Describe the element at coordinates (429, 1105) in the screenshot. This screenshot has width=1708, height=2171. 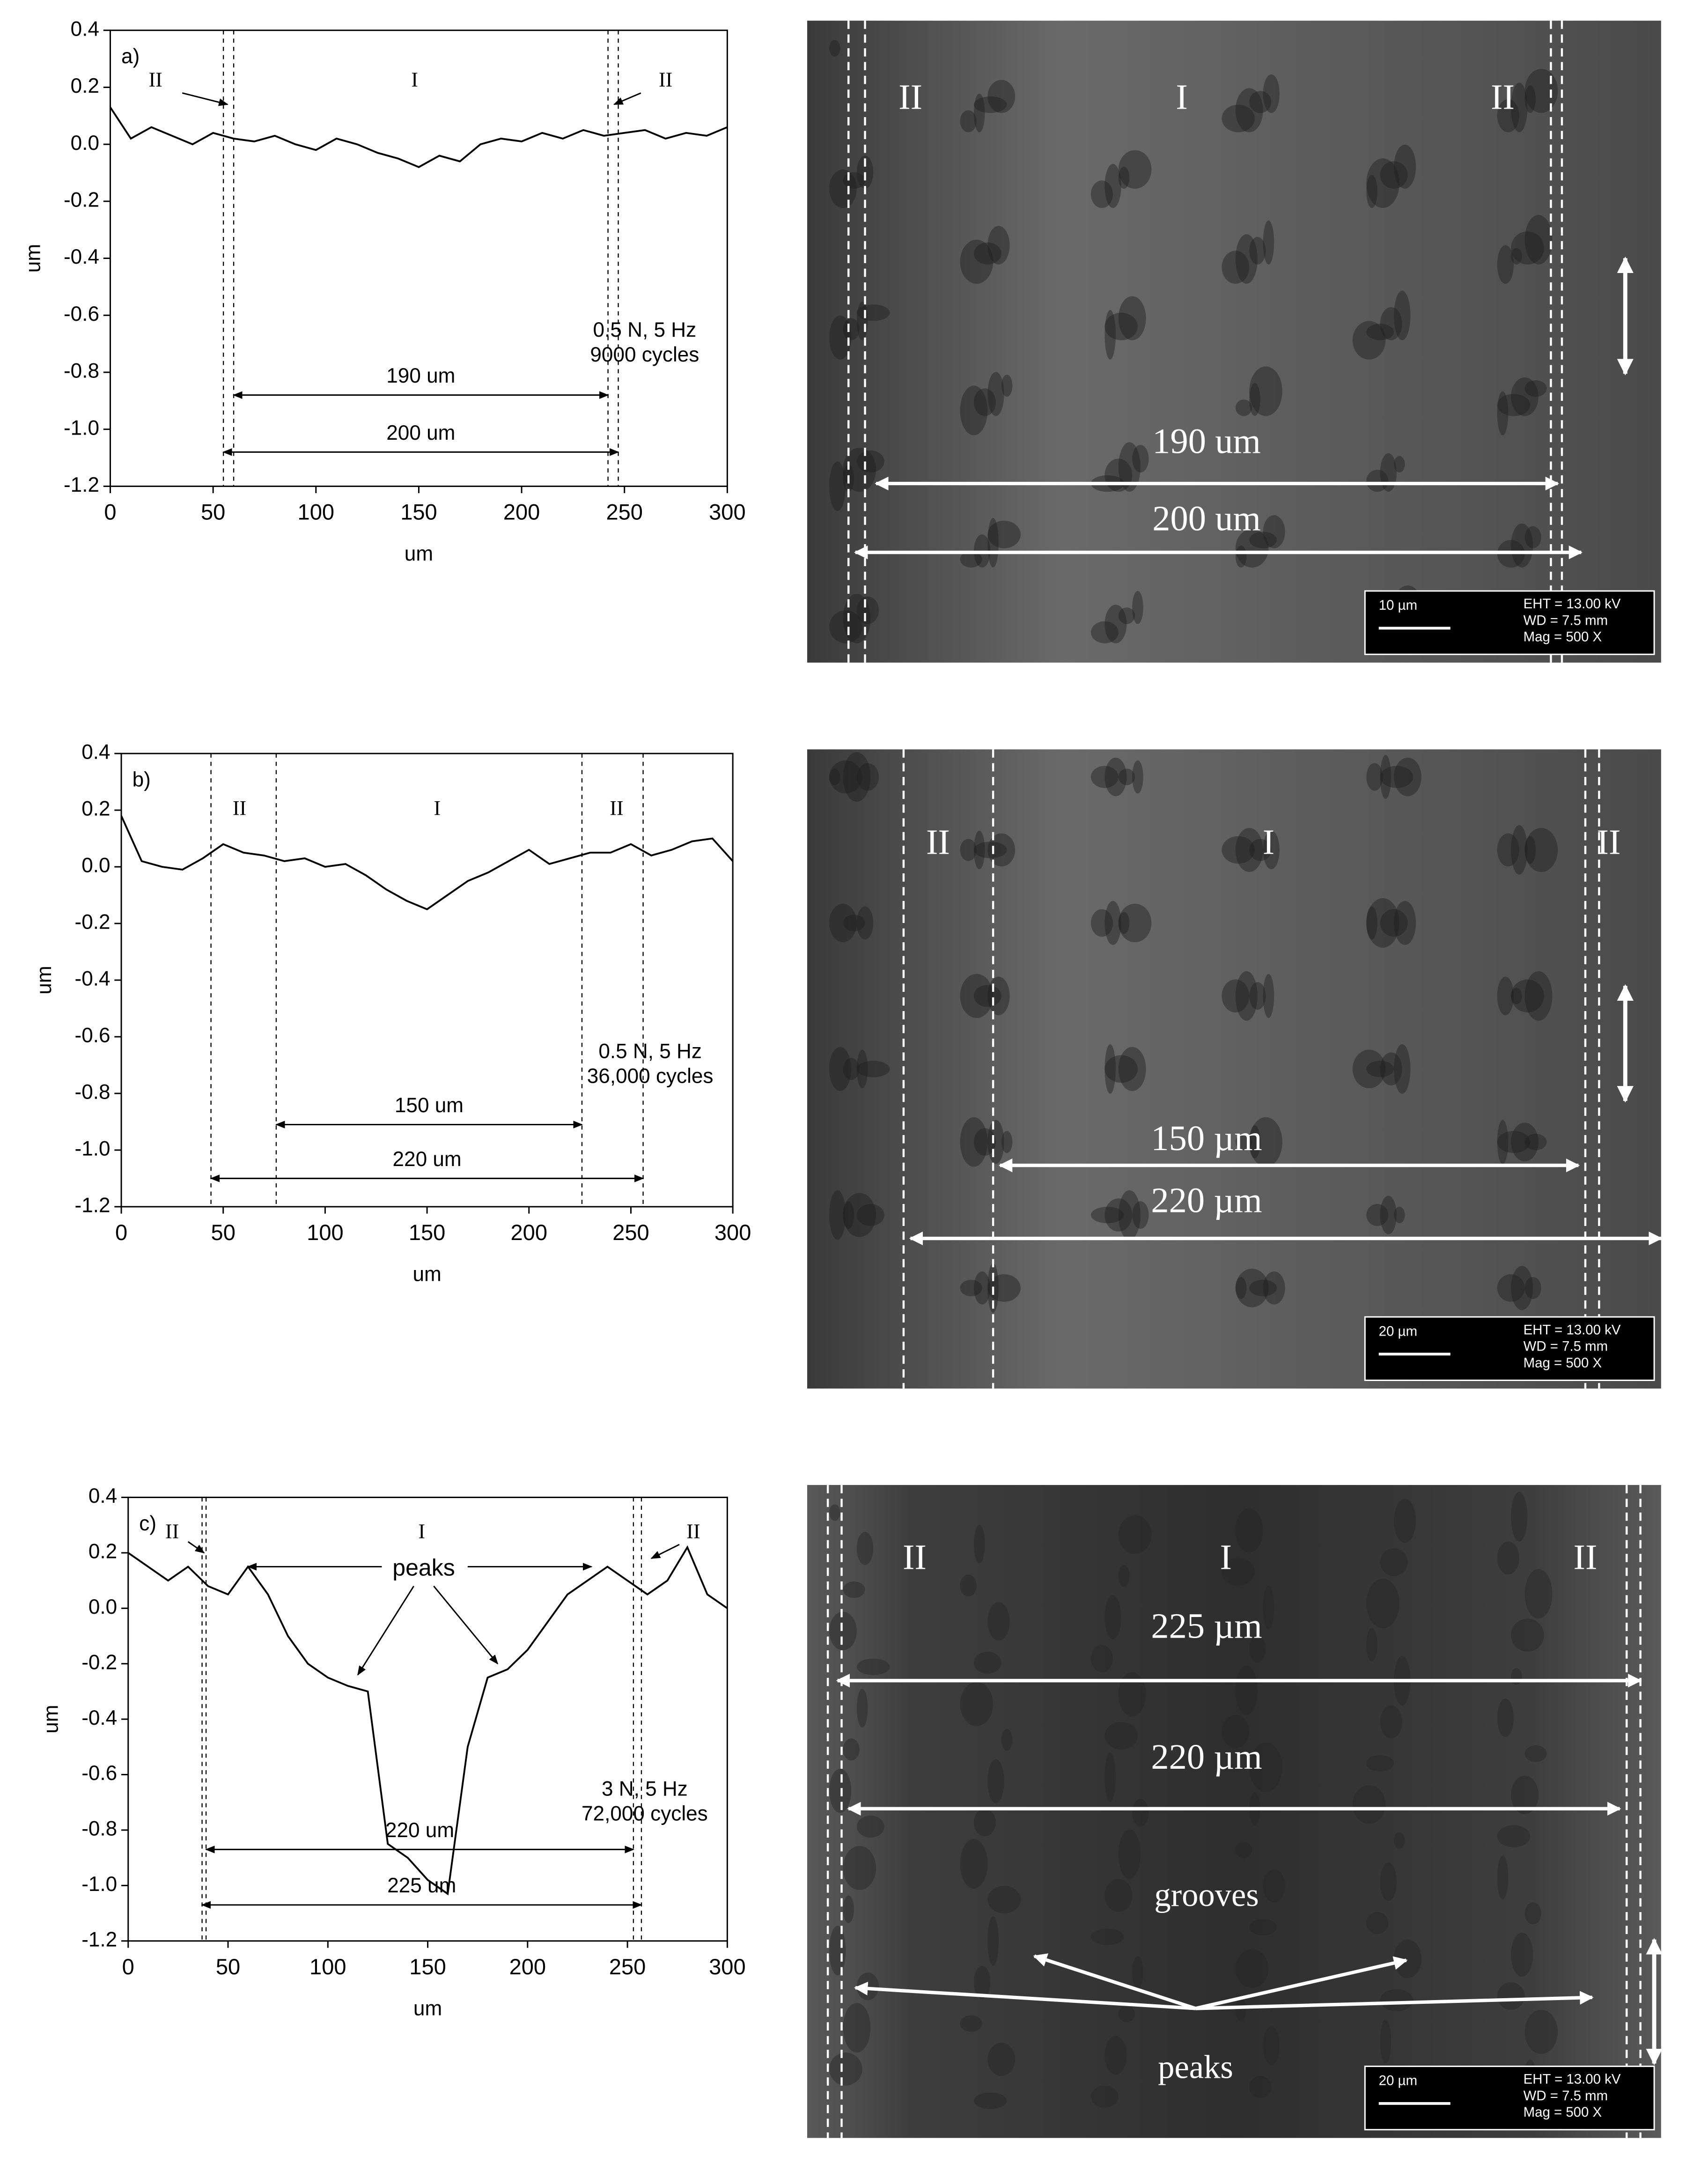
I see `dimension-label: 150 um` at that location.